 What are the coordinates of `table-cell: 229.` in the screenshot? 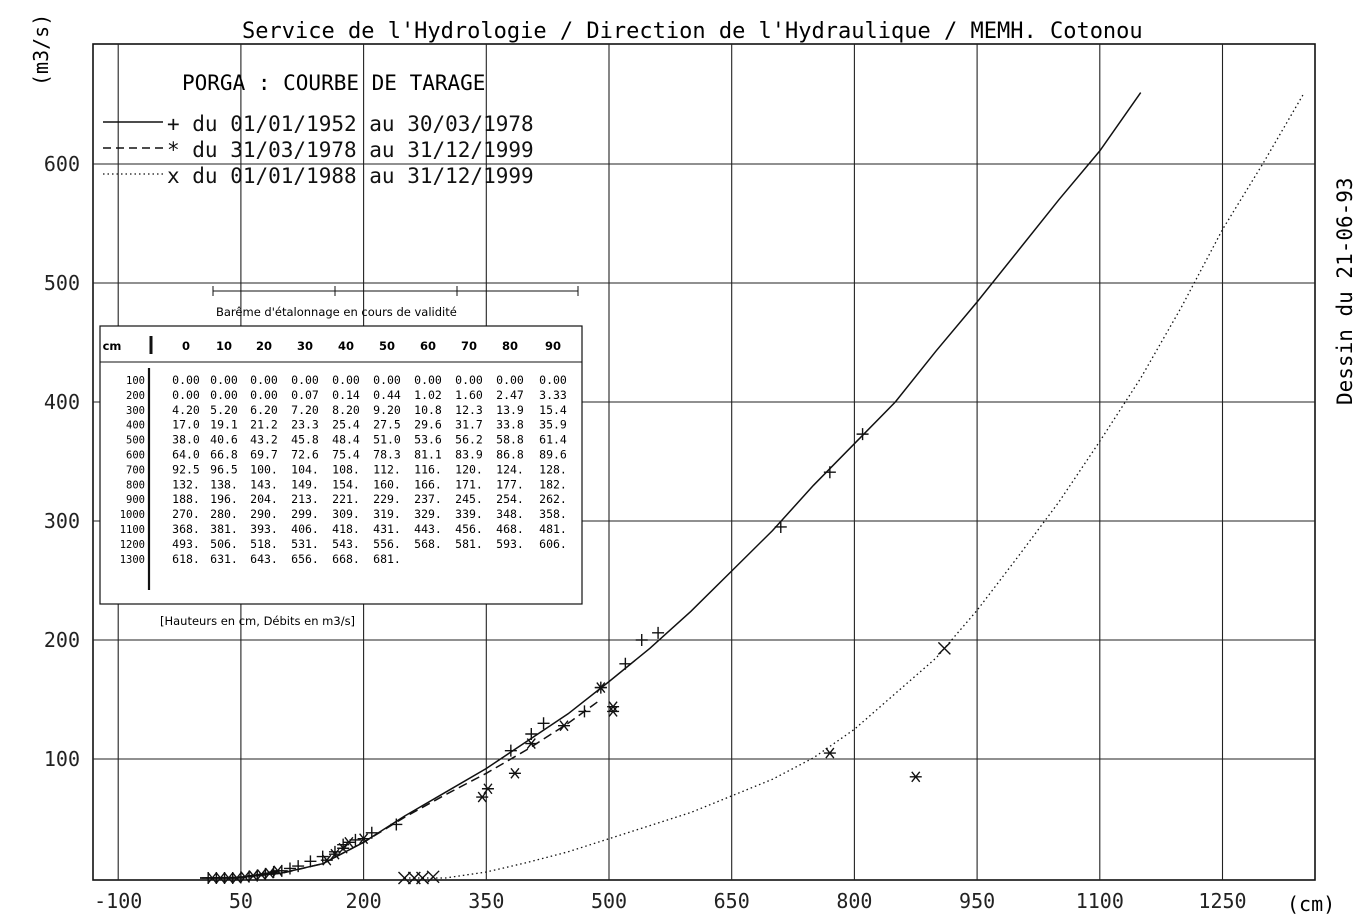 It's located at (387, 499).